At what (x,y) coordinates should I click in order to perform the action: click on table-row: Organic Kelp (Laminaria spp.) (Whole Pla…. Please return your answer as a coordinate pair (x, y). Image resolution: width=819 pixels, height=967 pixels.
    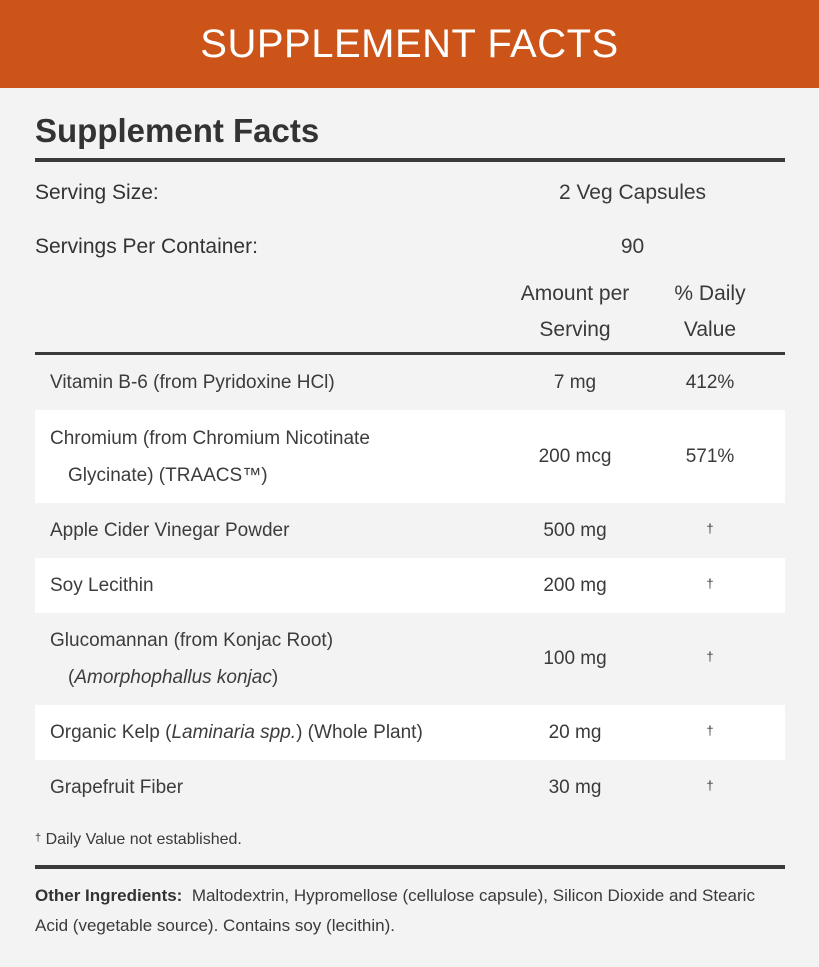
    Looking at the image, I should click on (410, 732).